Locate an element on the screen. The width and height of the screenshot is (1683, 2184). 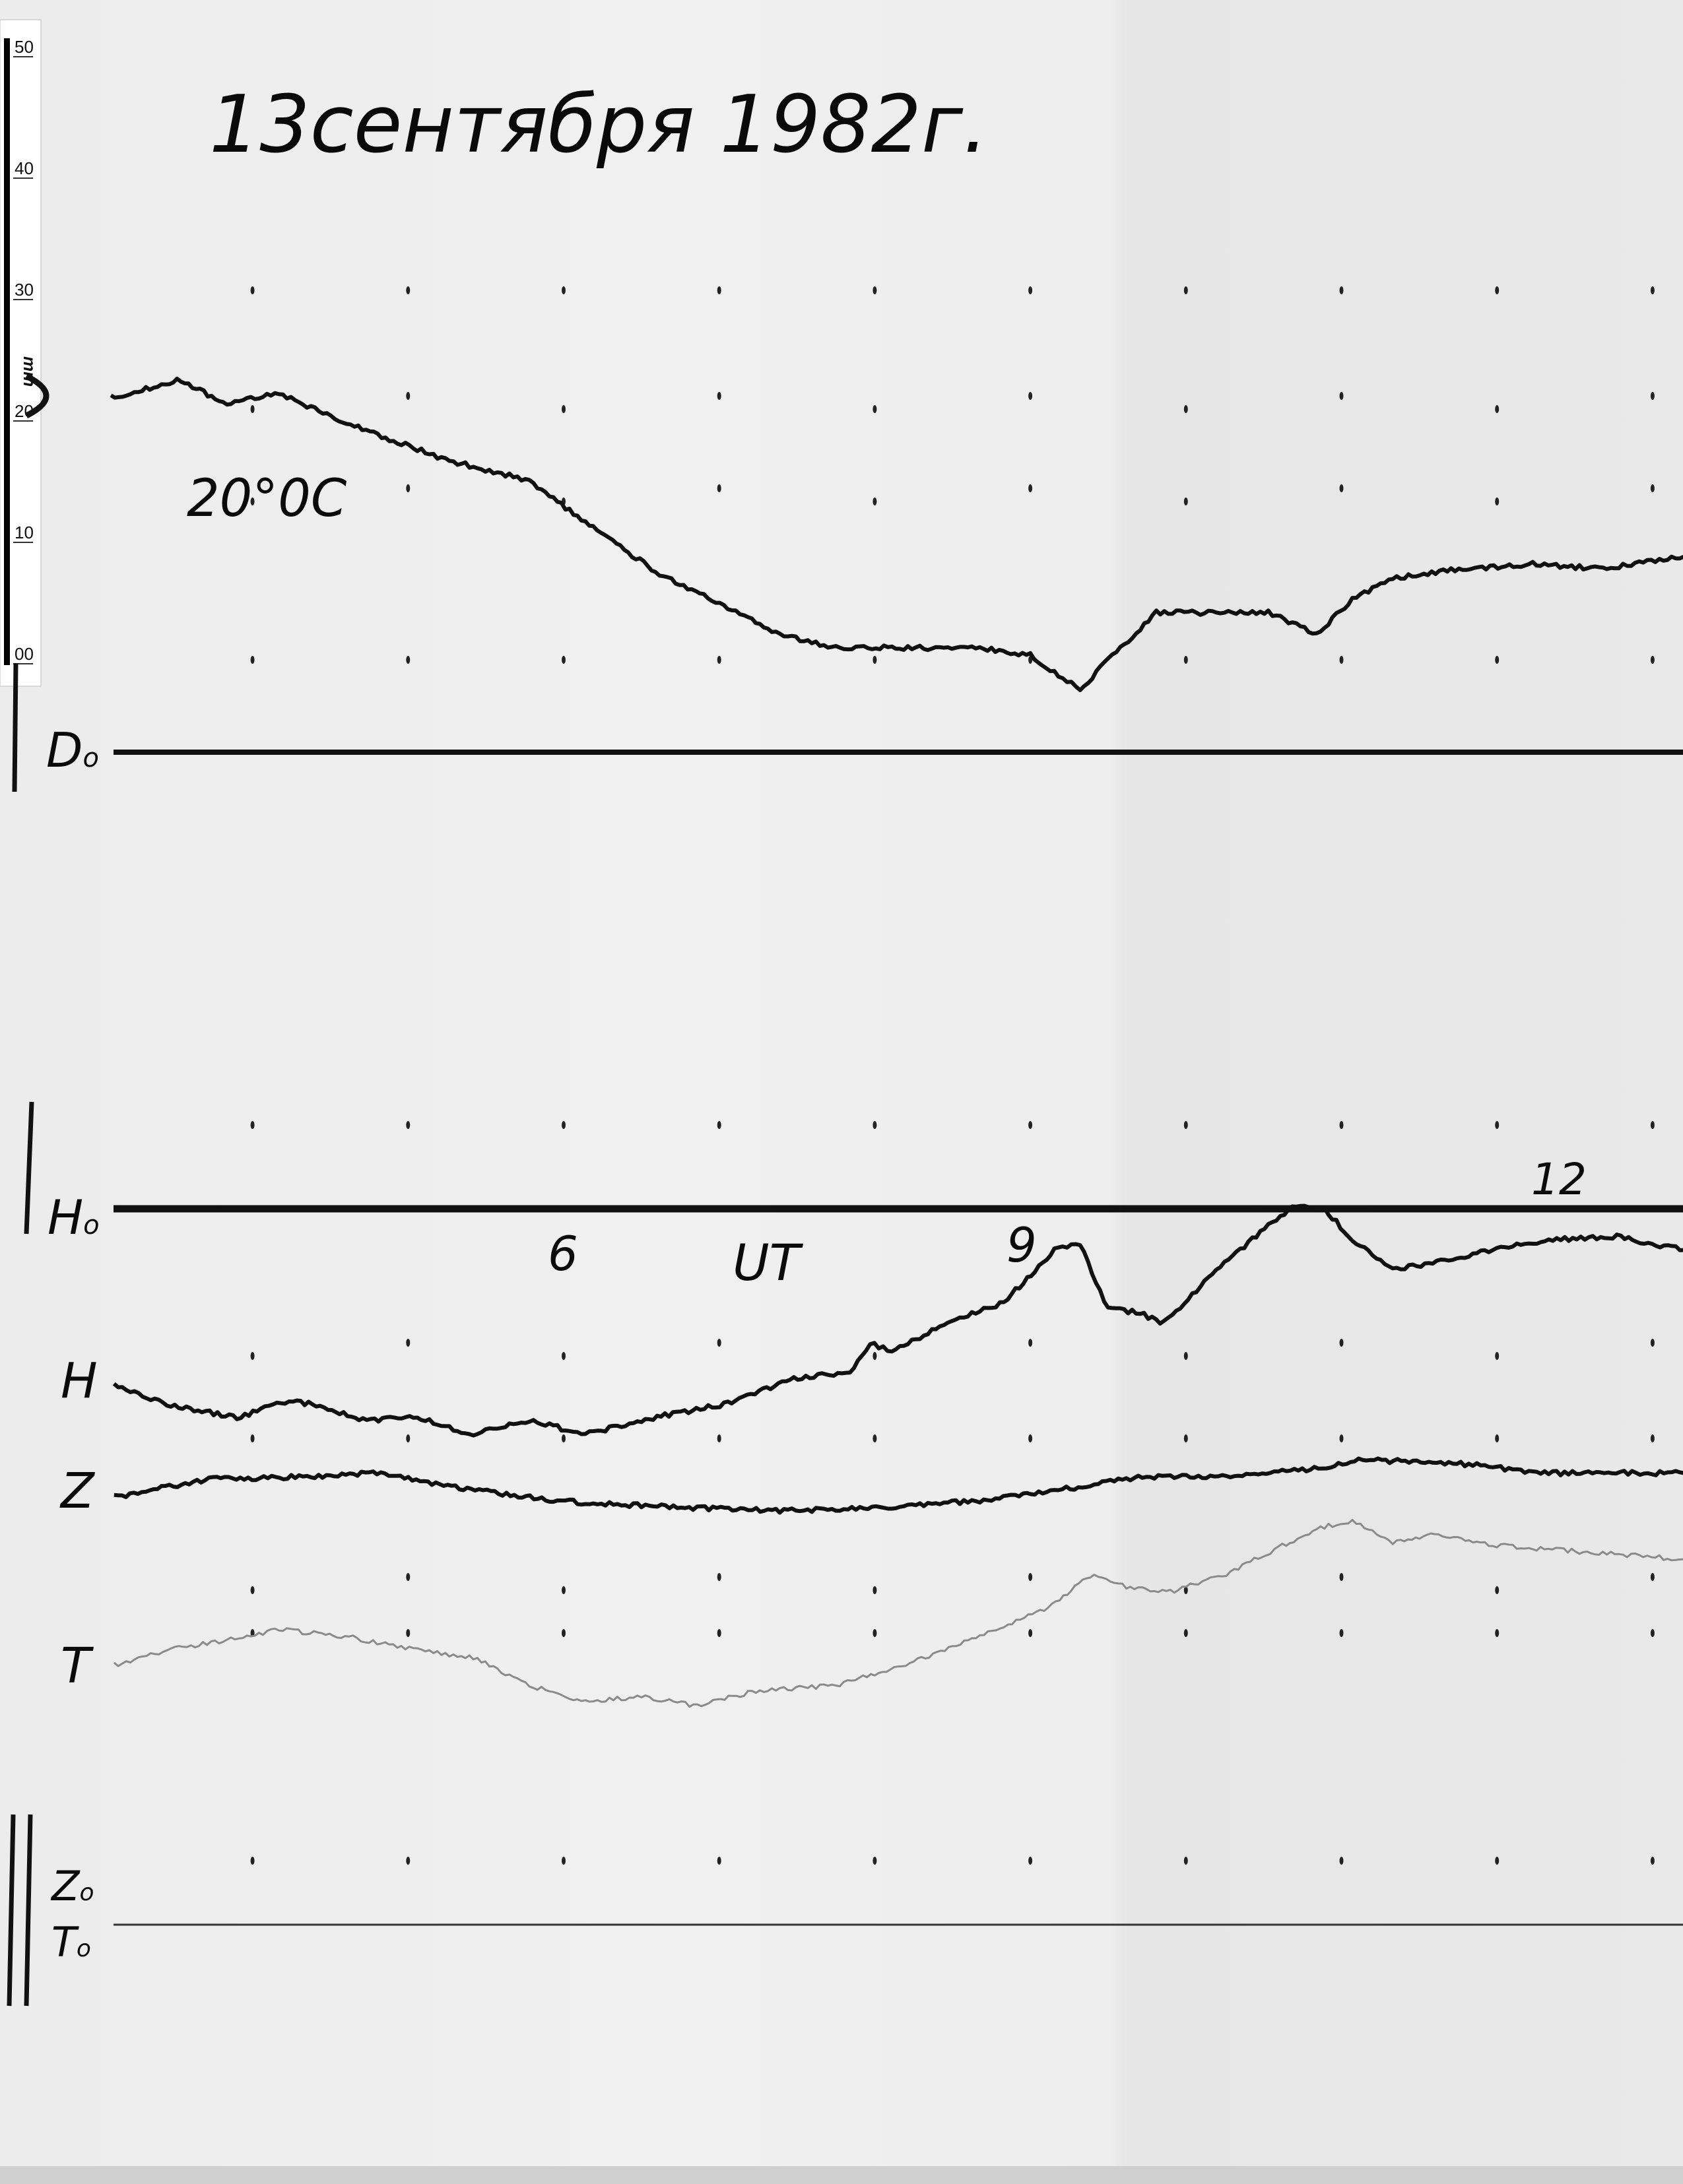
bottom-edge-band is located at coordinates (841, 2175).